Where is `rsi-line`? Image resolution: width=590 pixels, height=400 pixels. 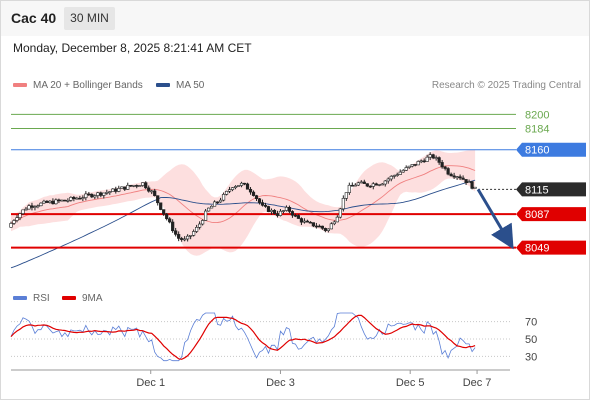 rsi-line is located at coordinates (243, 337).